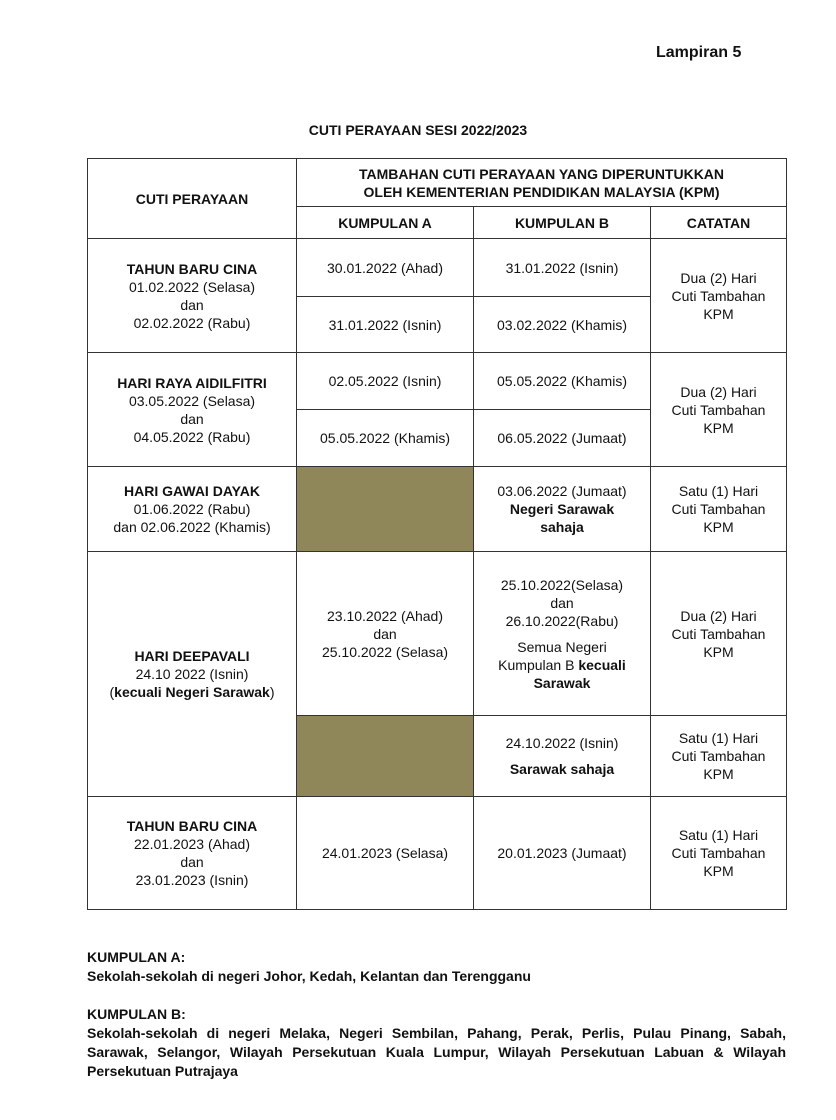 The image size is (836, 1120). Describe the element at coordinates (562, 381) in the screenshot. I see `kumpulan-b-cell: 05.05.2022 (Khamis)` at that location.